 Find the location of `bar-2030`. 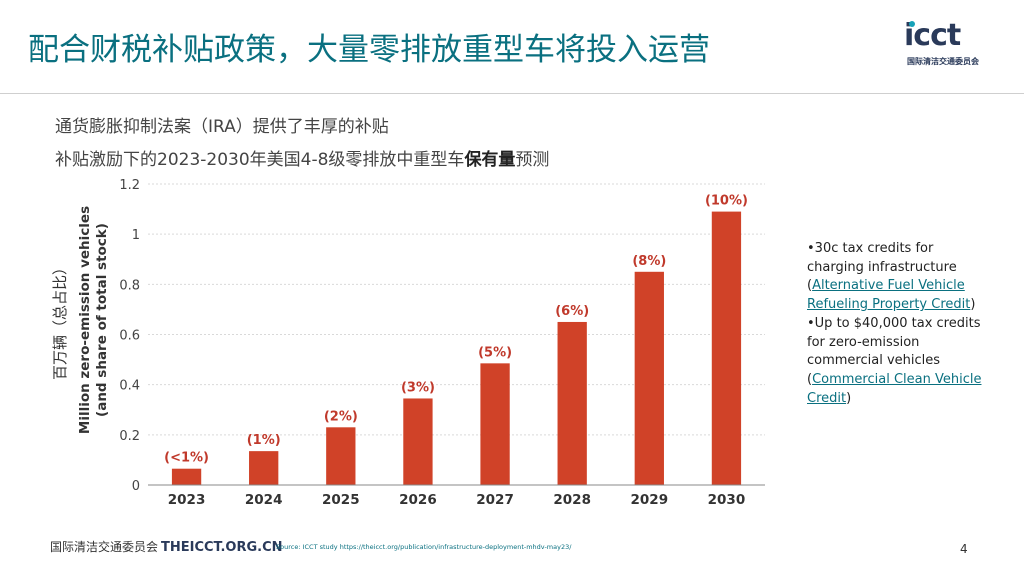

bar-2030 is located at coordinates (726, 348).